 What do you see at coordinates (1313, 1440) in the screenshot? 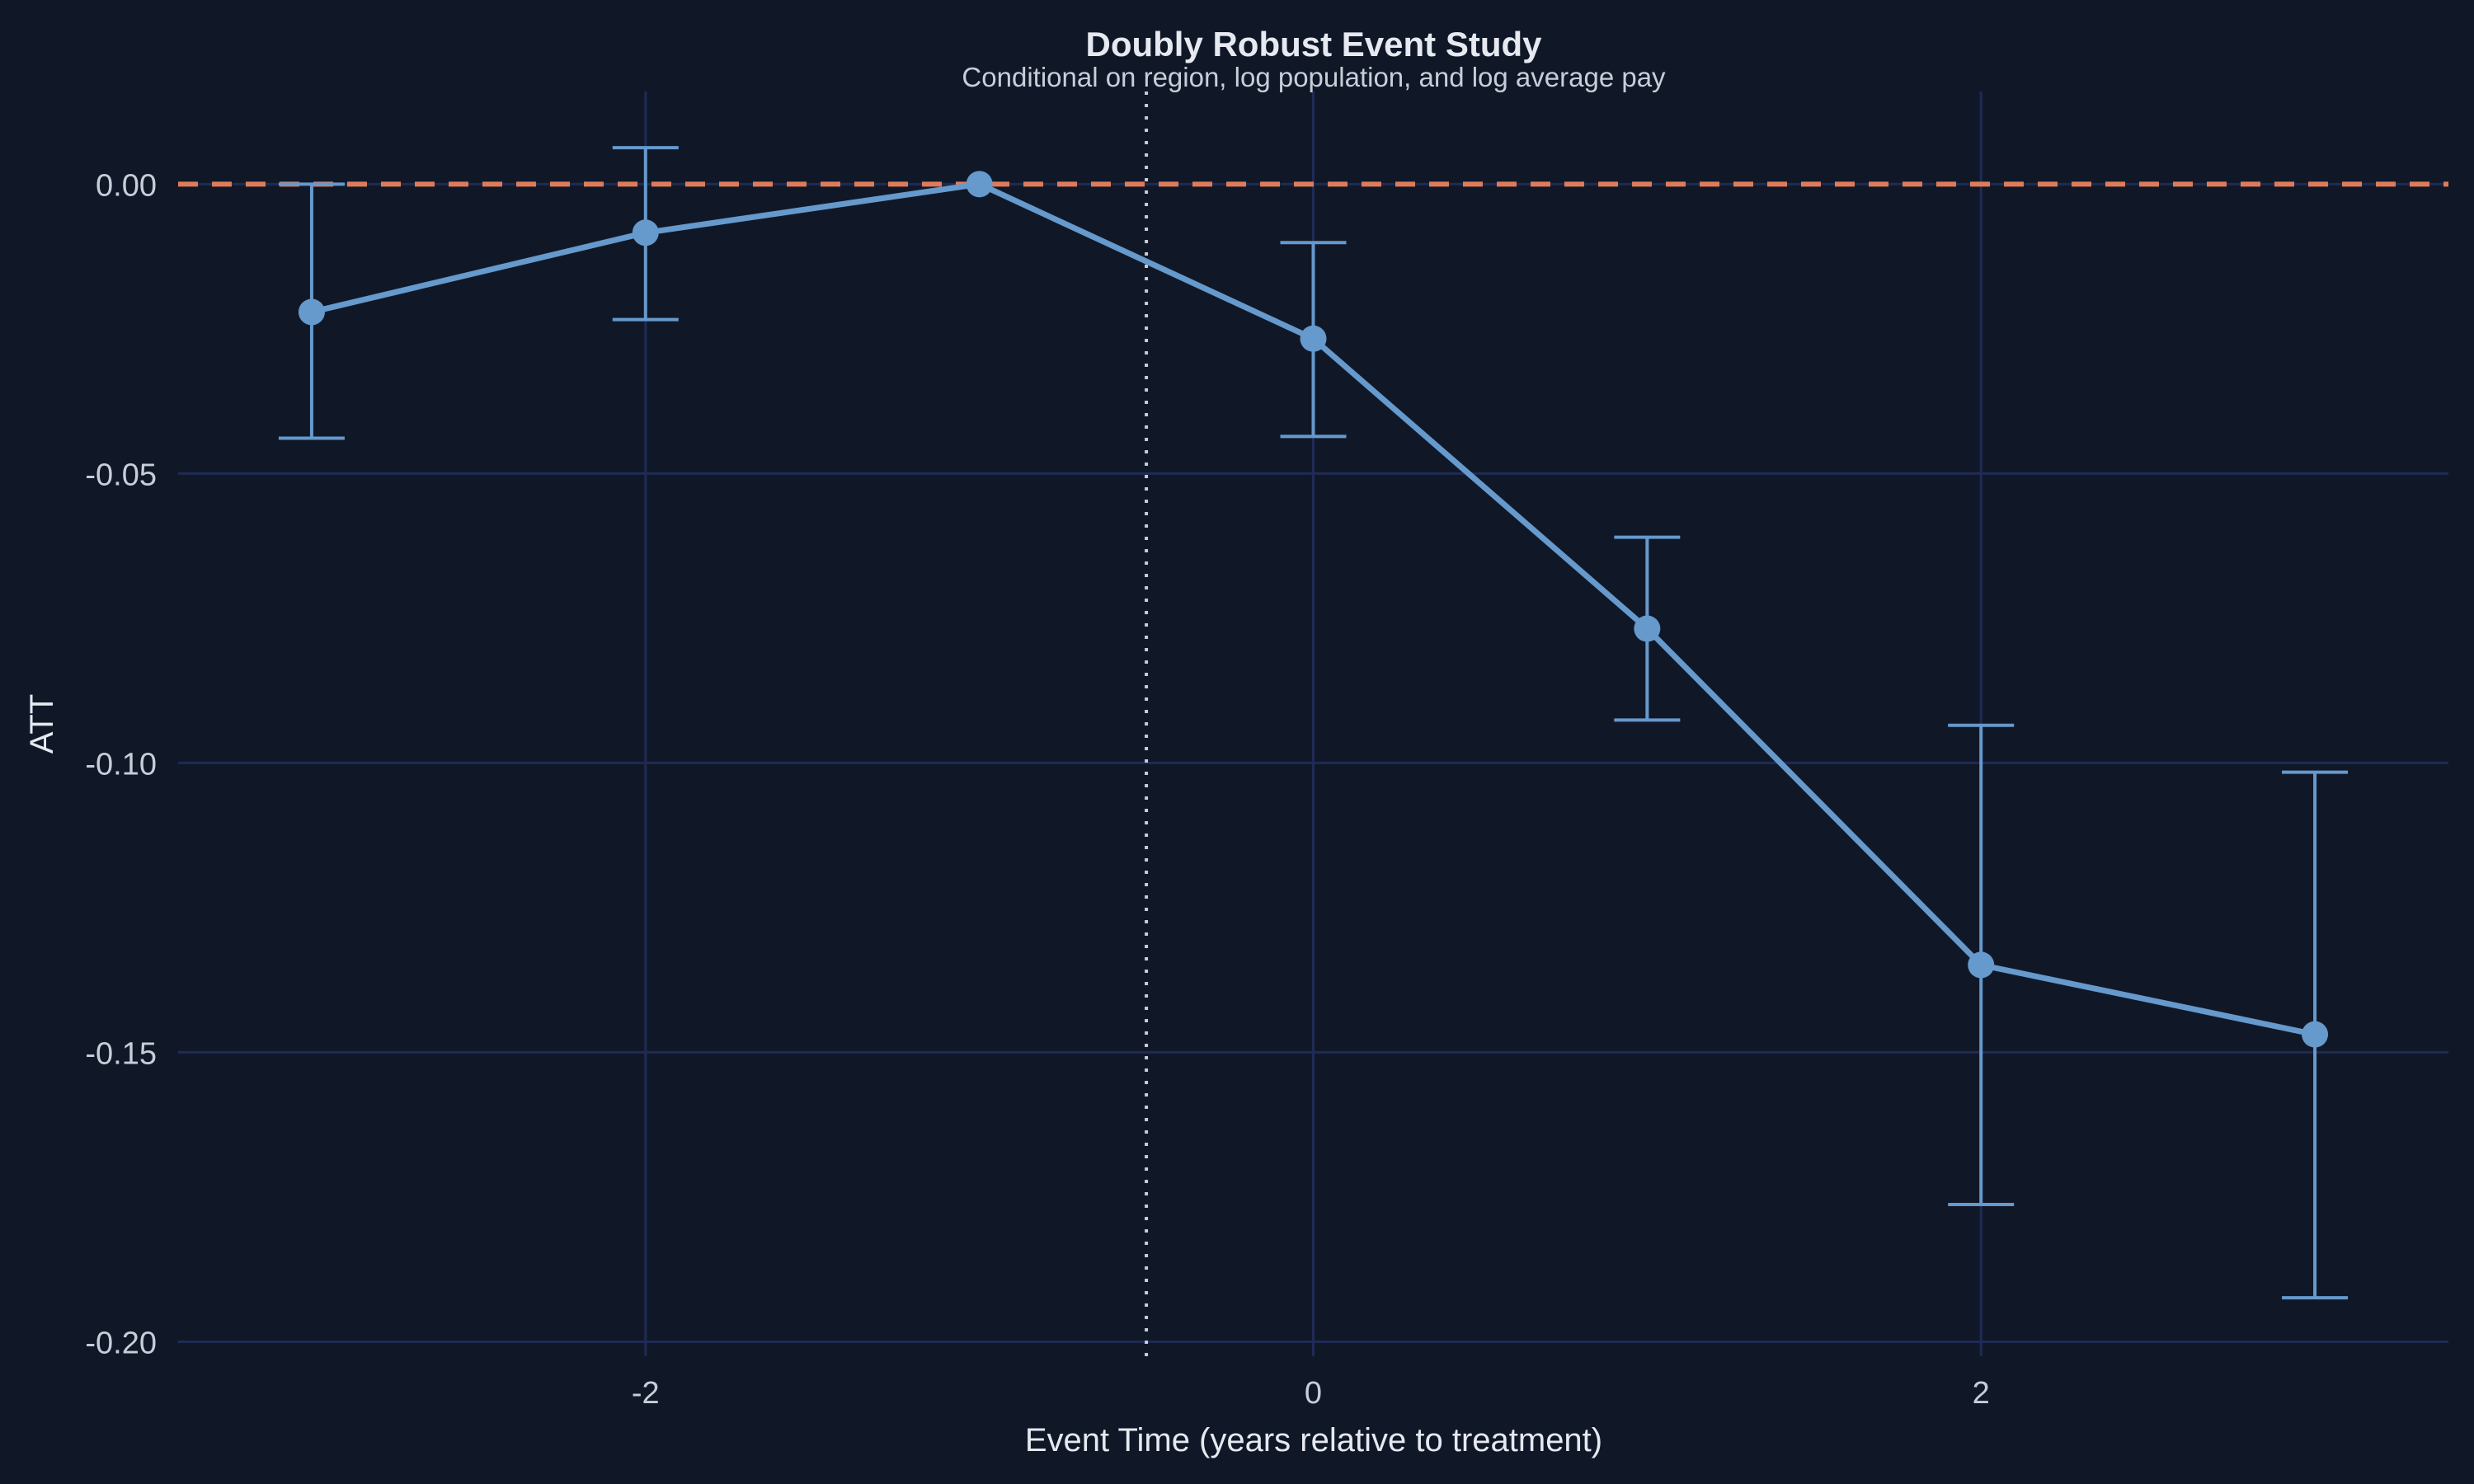
I see `x-axis-label: Event Time (years relative to treatment)` at bounding box center [1313, 1440].